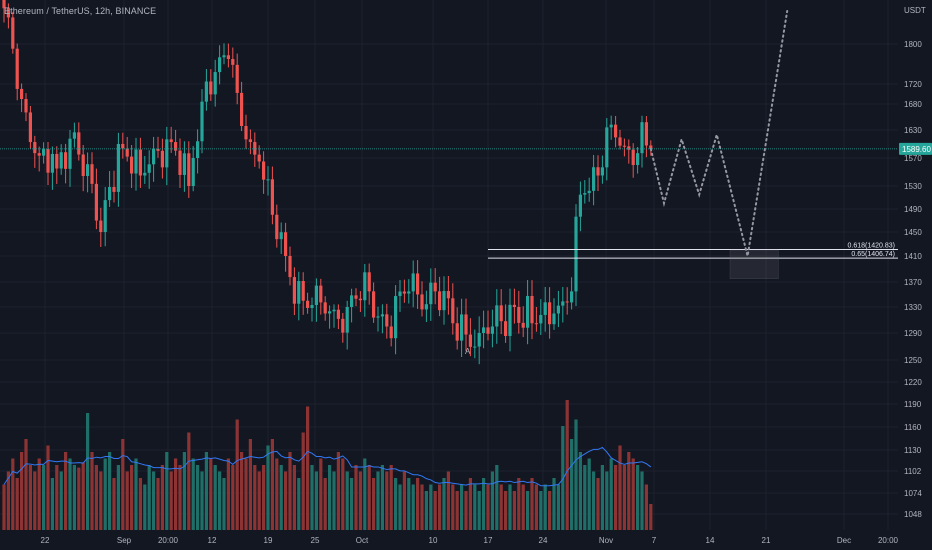  Describe the element at coordinates (433, 540) in the screenshot. I see `time-axis-label: 10` at that location.